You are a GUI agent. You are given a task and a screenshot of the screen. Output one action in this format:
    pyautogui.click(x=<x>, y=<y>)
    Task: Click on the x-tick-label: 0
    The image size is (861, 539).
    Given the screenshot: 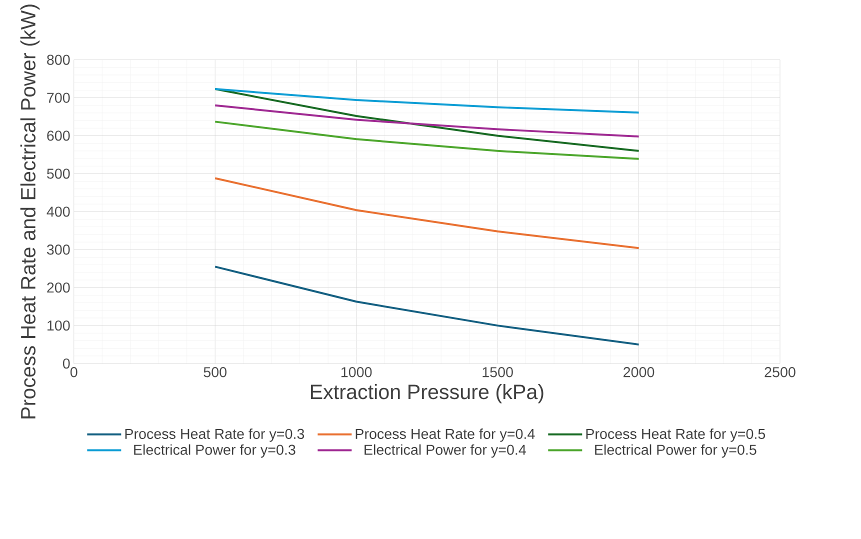 What is the action you would take?
    pyautogui.click(x=74, y=371)
    